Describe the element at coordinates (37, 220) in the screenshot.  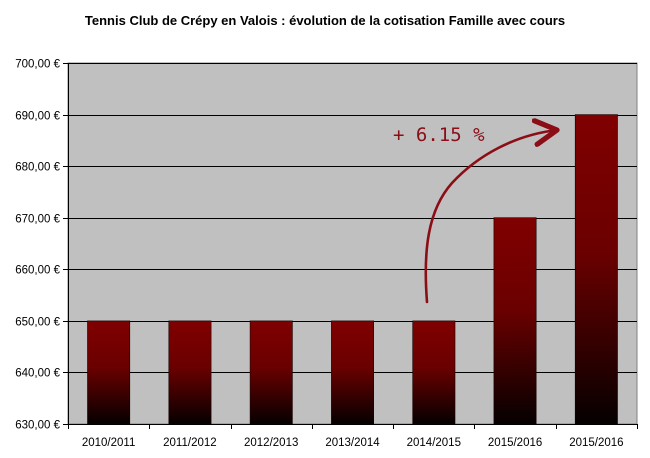
I see `y-tick-label: 670,00 €` at that location.